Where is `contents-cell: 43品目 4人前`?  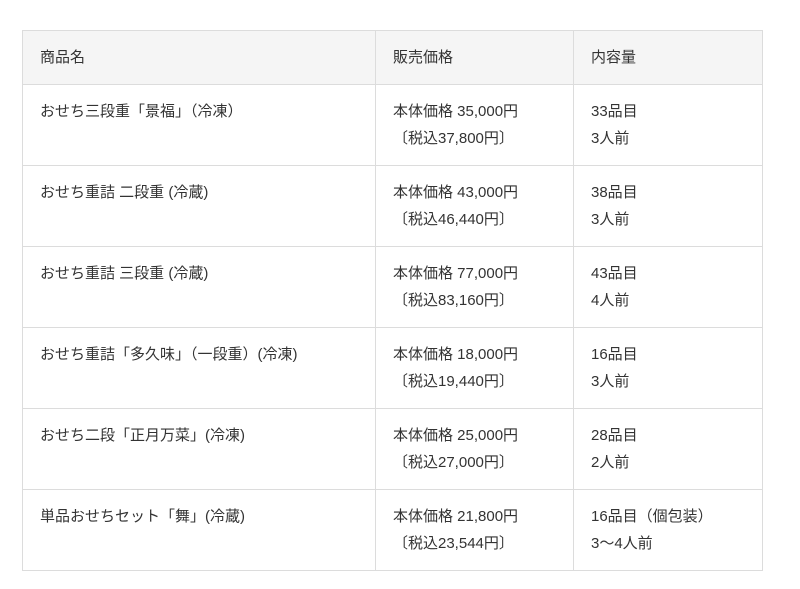 contents-cell: 43品目 4人前 is located at coordinates (668, 287).